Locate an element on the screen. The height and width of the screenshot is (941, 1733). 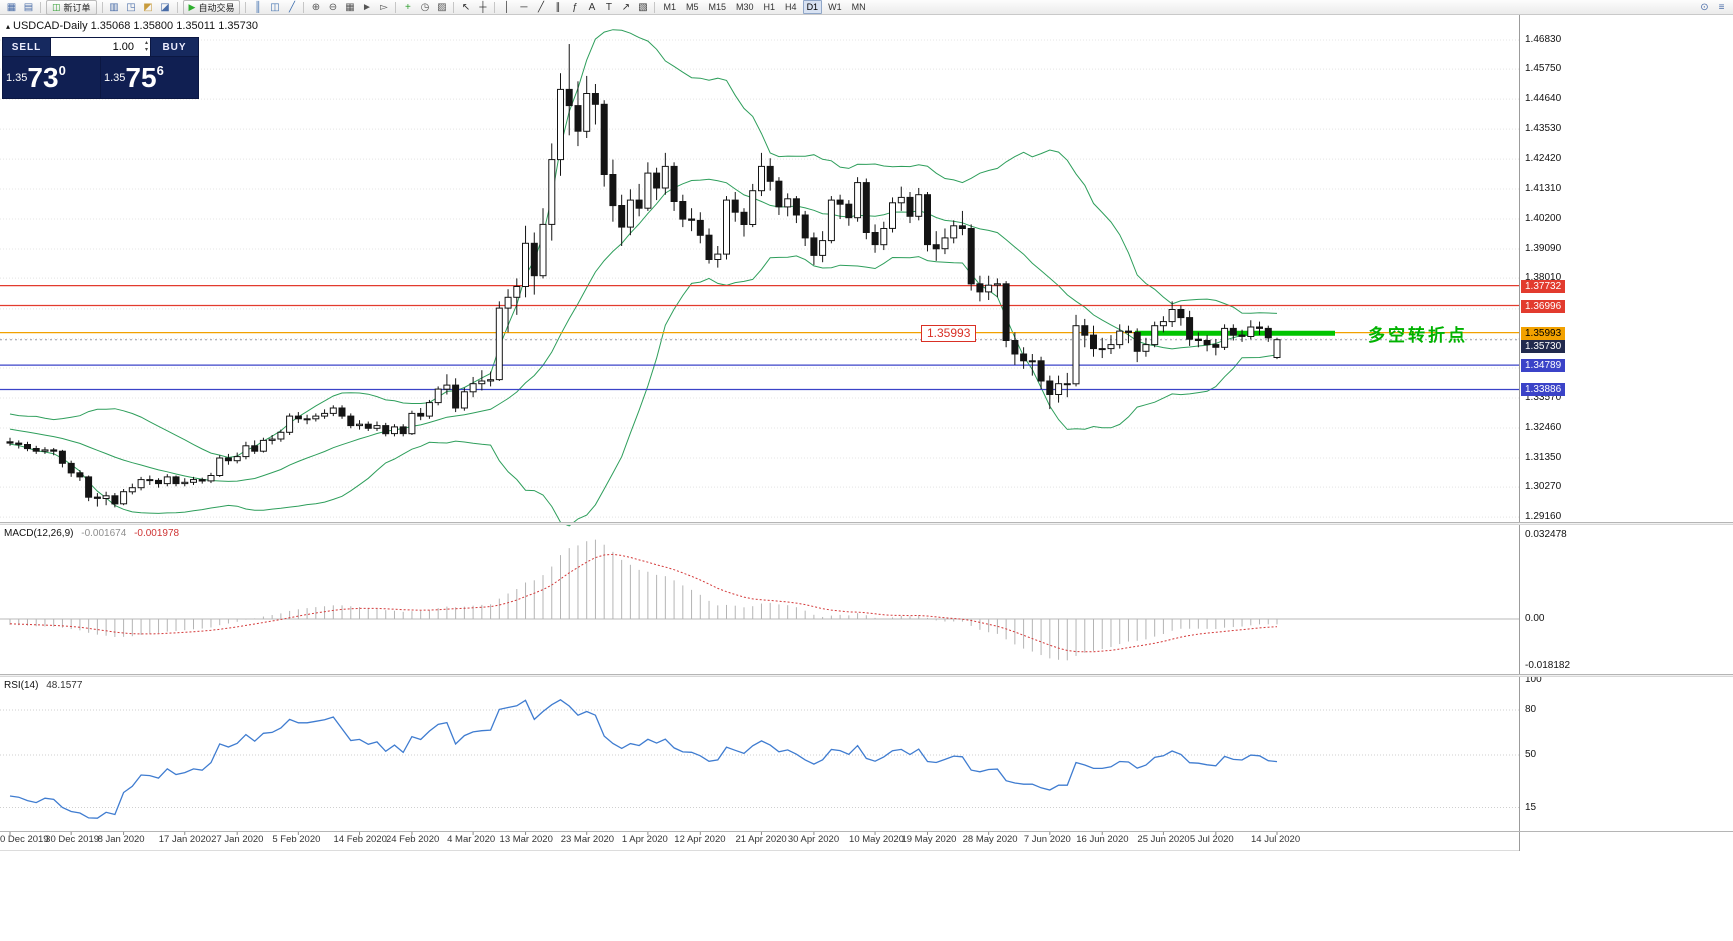
navigator-icon: ◩ is located at coordinates (148, 7).